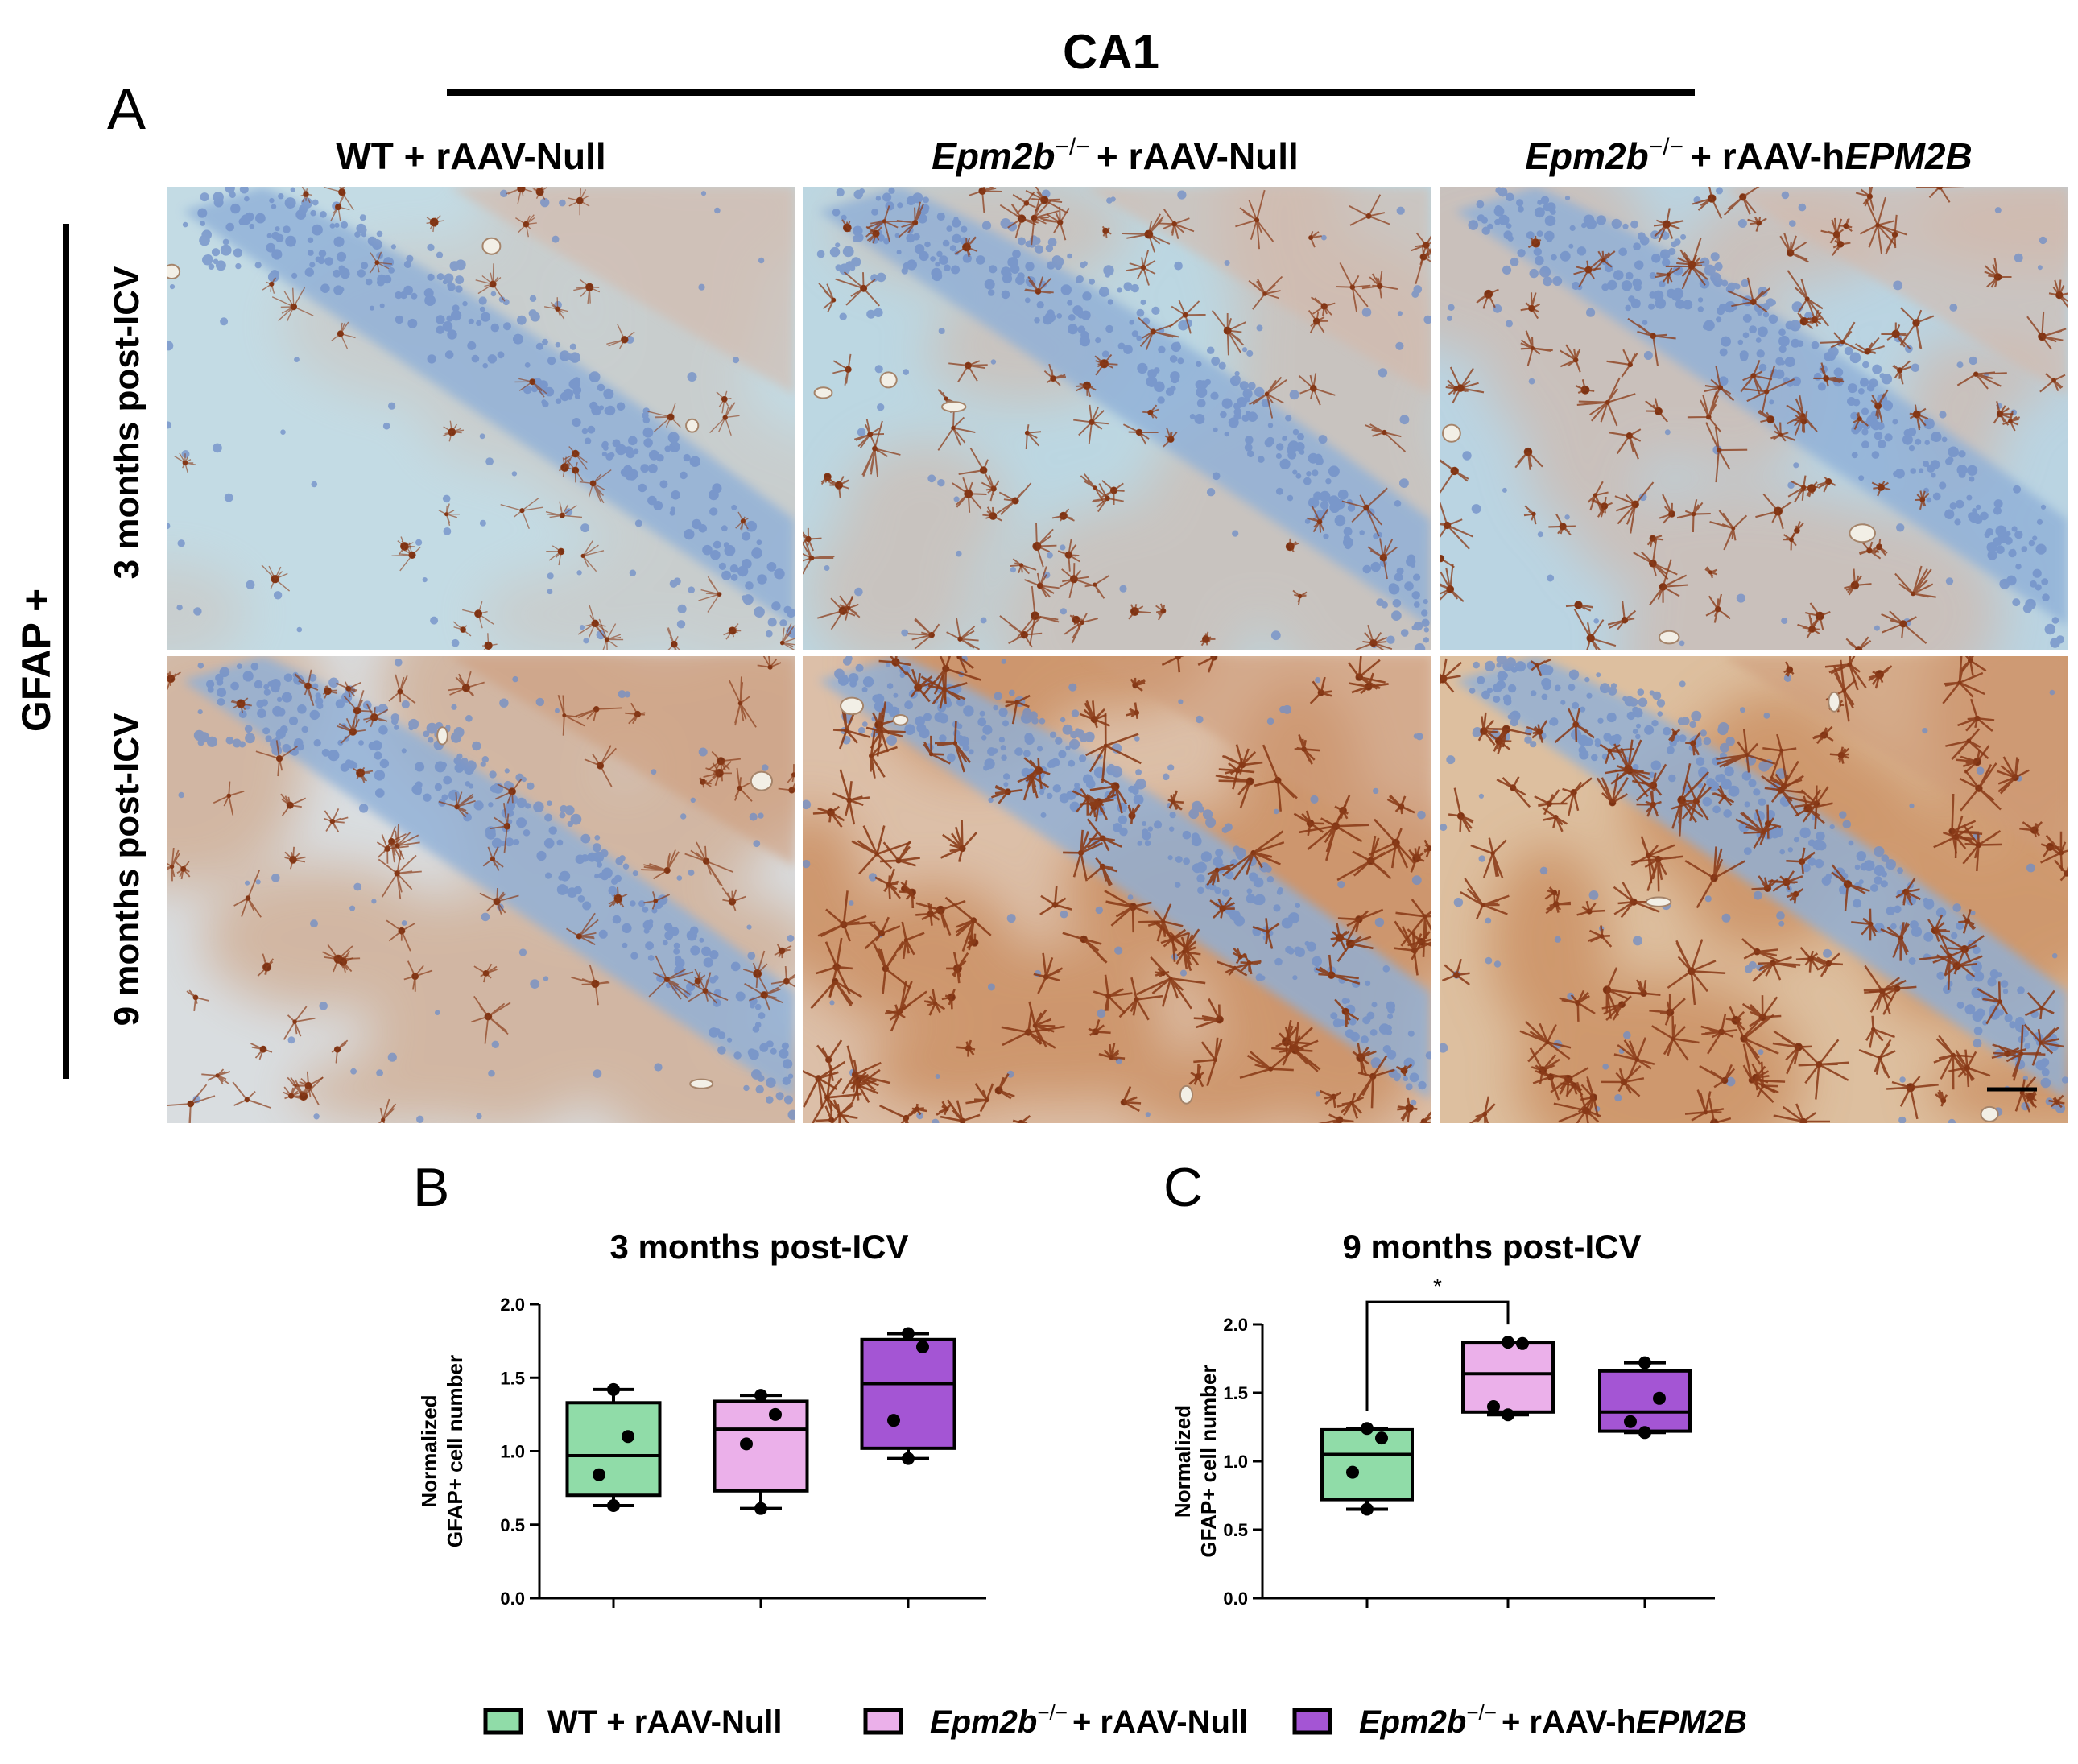 Image resolution: width=2078 pixels, height=1764 pixels. I want to click on panel-c-ylabel-line1: Normalized, so click(1183, 1461).